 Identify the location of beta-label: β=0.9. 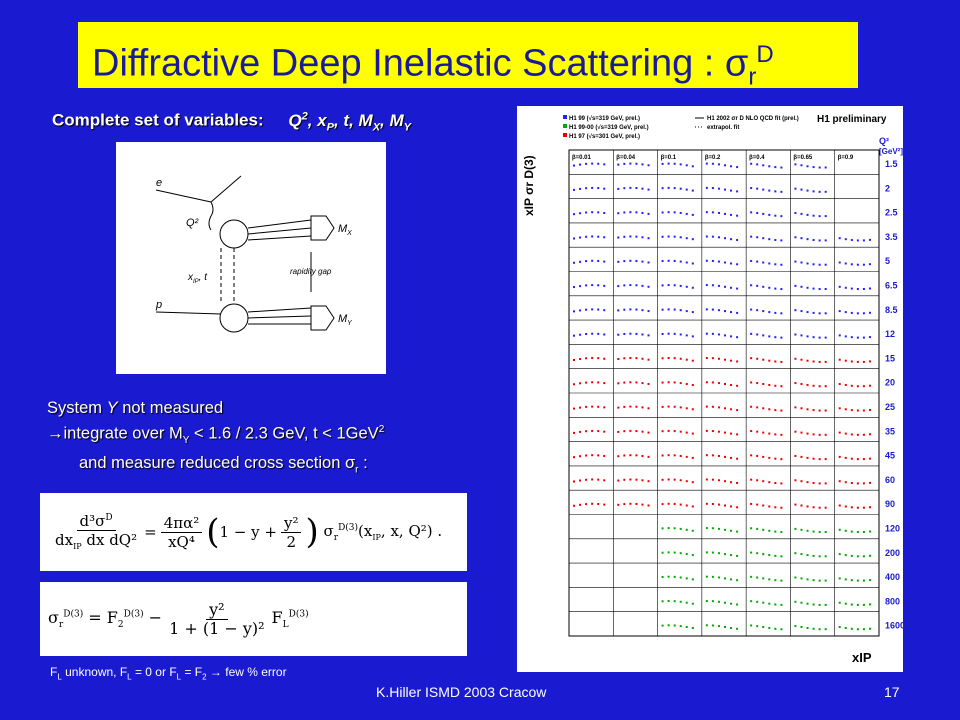
(846, 158).